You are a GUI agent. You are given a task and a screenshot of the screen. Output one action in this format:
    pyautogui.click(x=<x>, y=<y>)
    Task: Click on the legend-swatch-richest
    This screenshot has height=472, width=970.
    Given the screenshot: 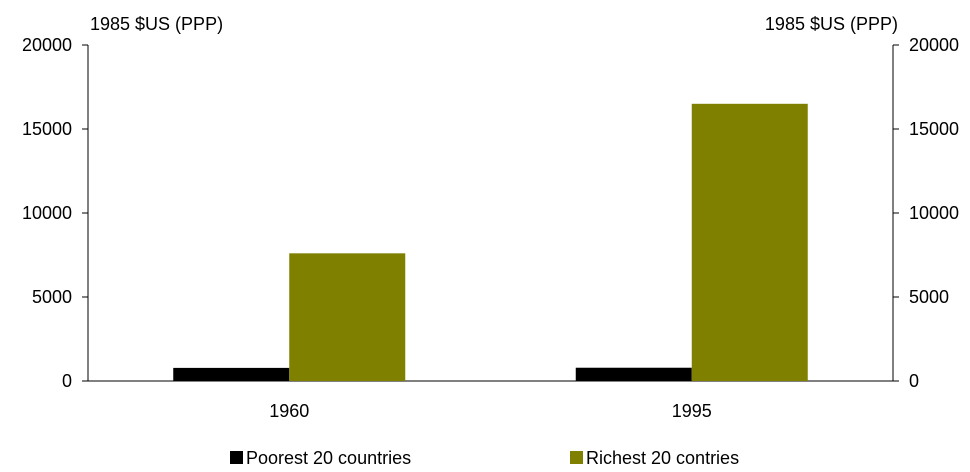 What is the action you would take?
    pyautogui.click(x=576, y=457)
    